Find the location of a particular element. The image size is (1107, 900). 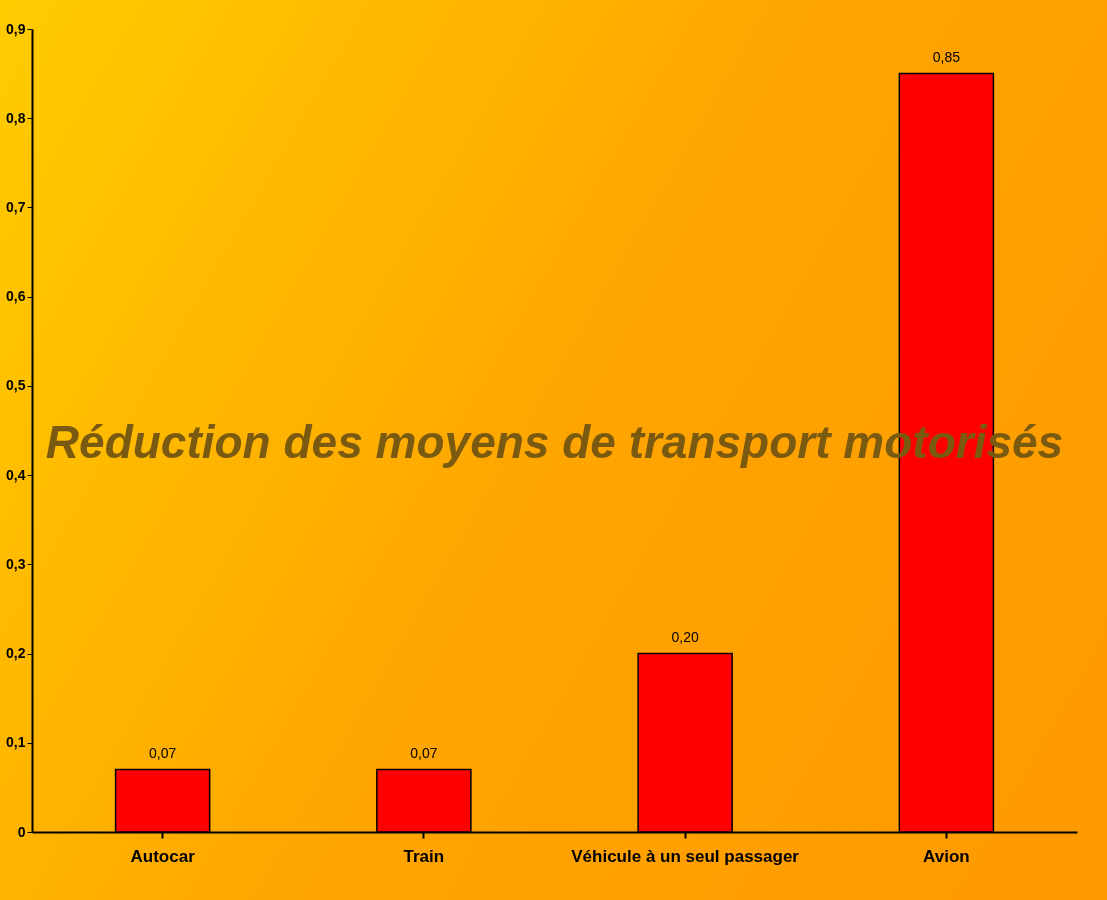

y-tick-label: 0,2 is located at coordinates (16, 653).